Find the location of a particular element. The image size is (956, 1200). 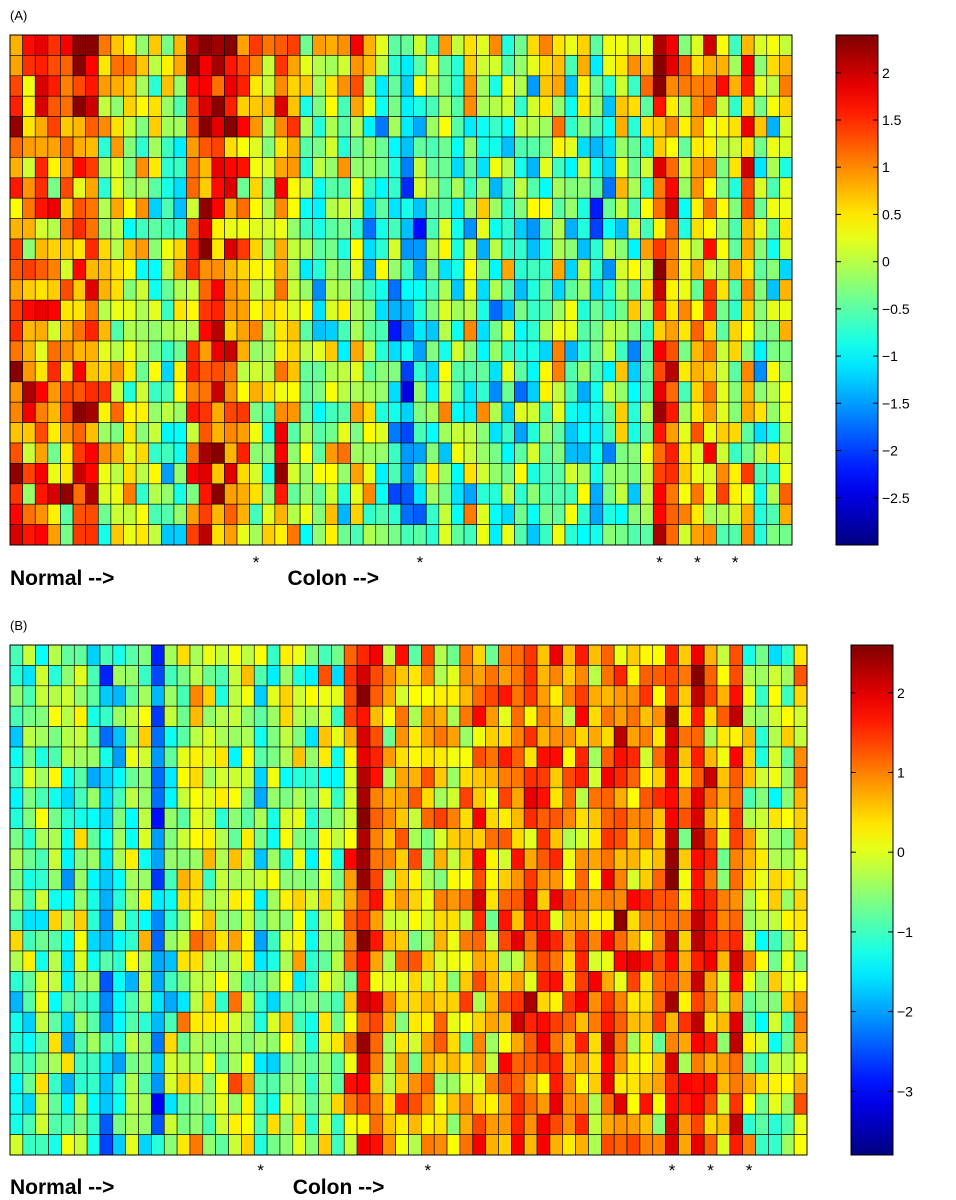

group-label: Normal --> is located at coordinates (62, 1187).